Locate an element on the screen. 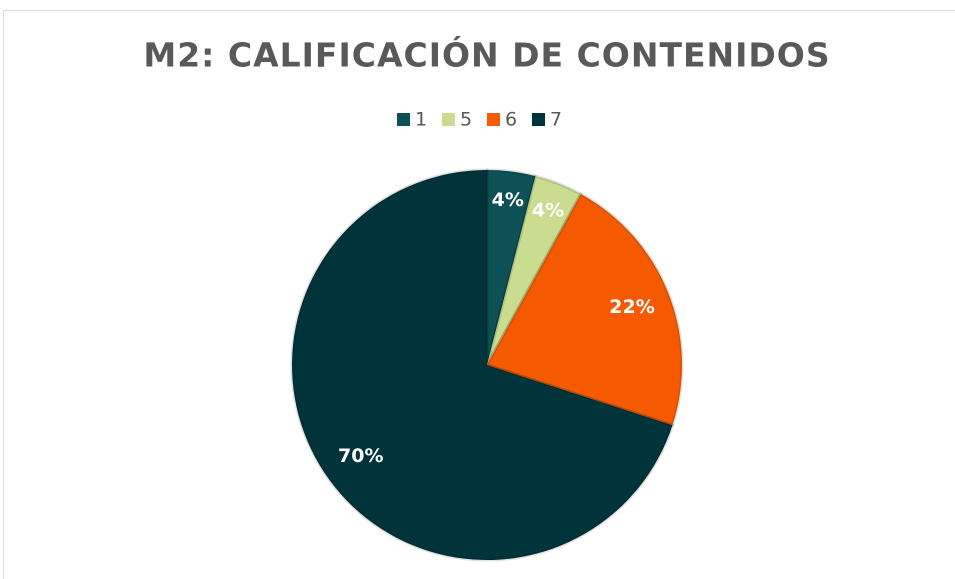 The image size is (955, 579). chart-title: M2: CALIFICACIÓN DE CONTENIDOS is located at coordinates (486, 55).